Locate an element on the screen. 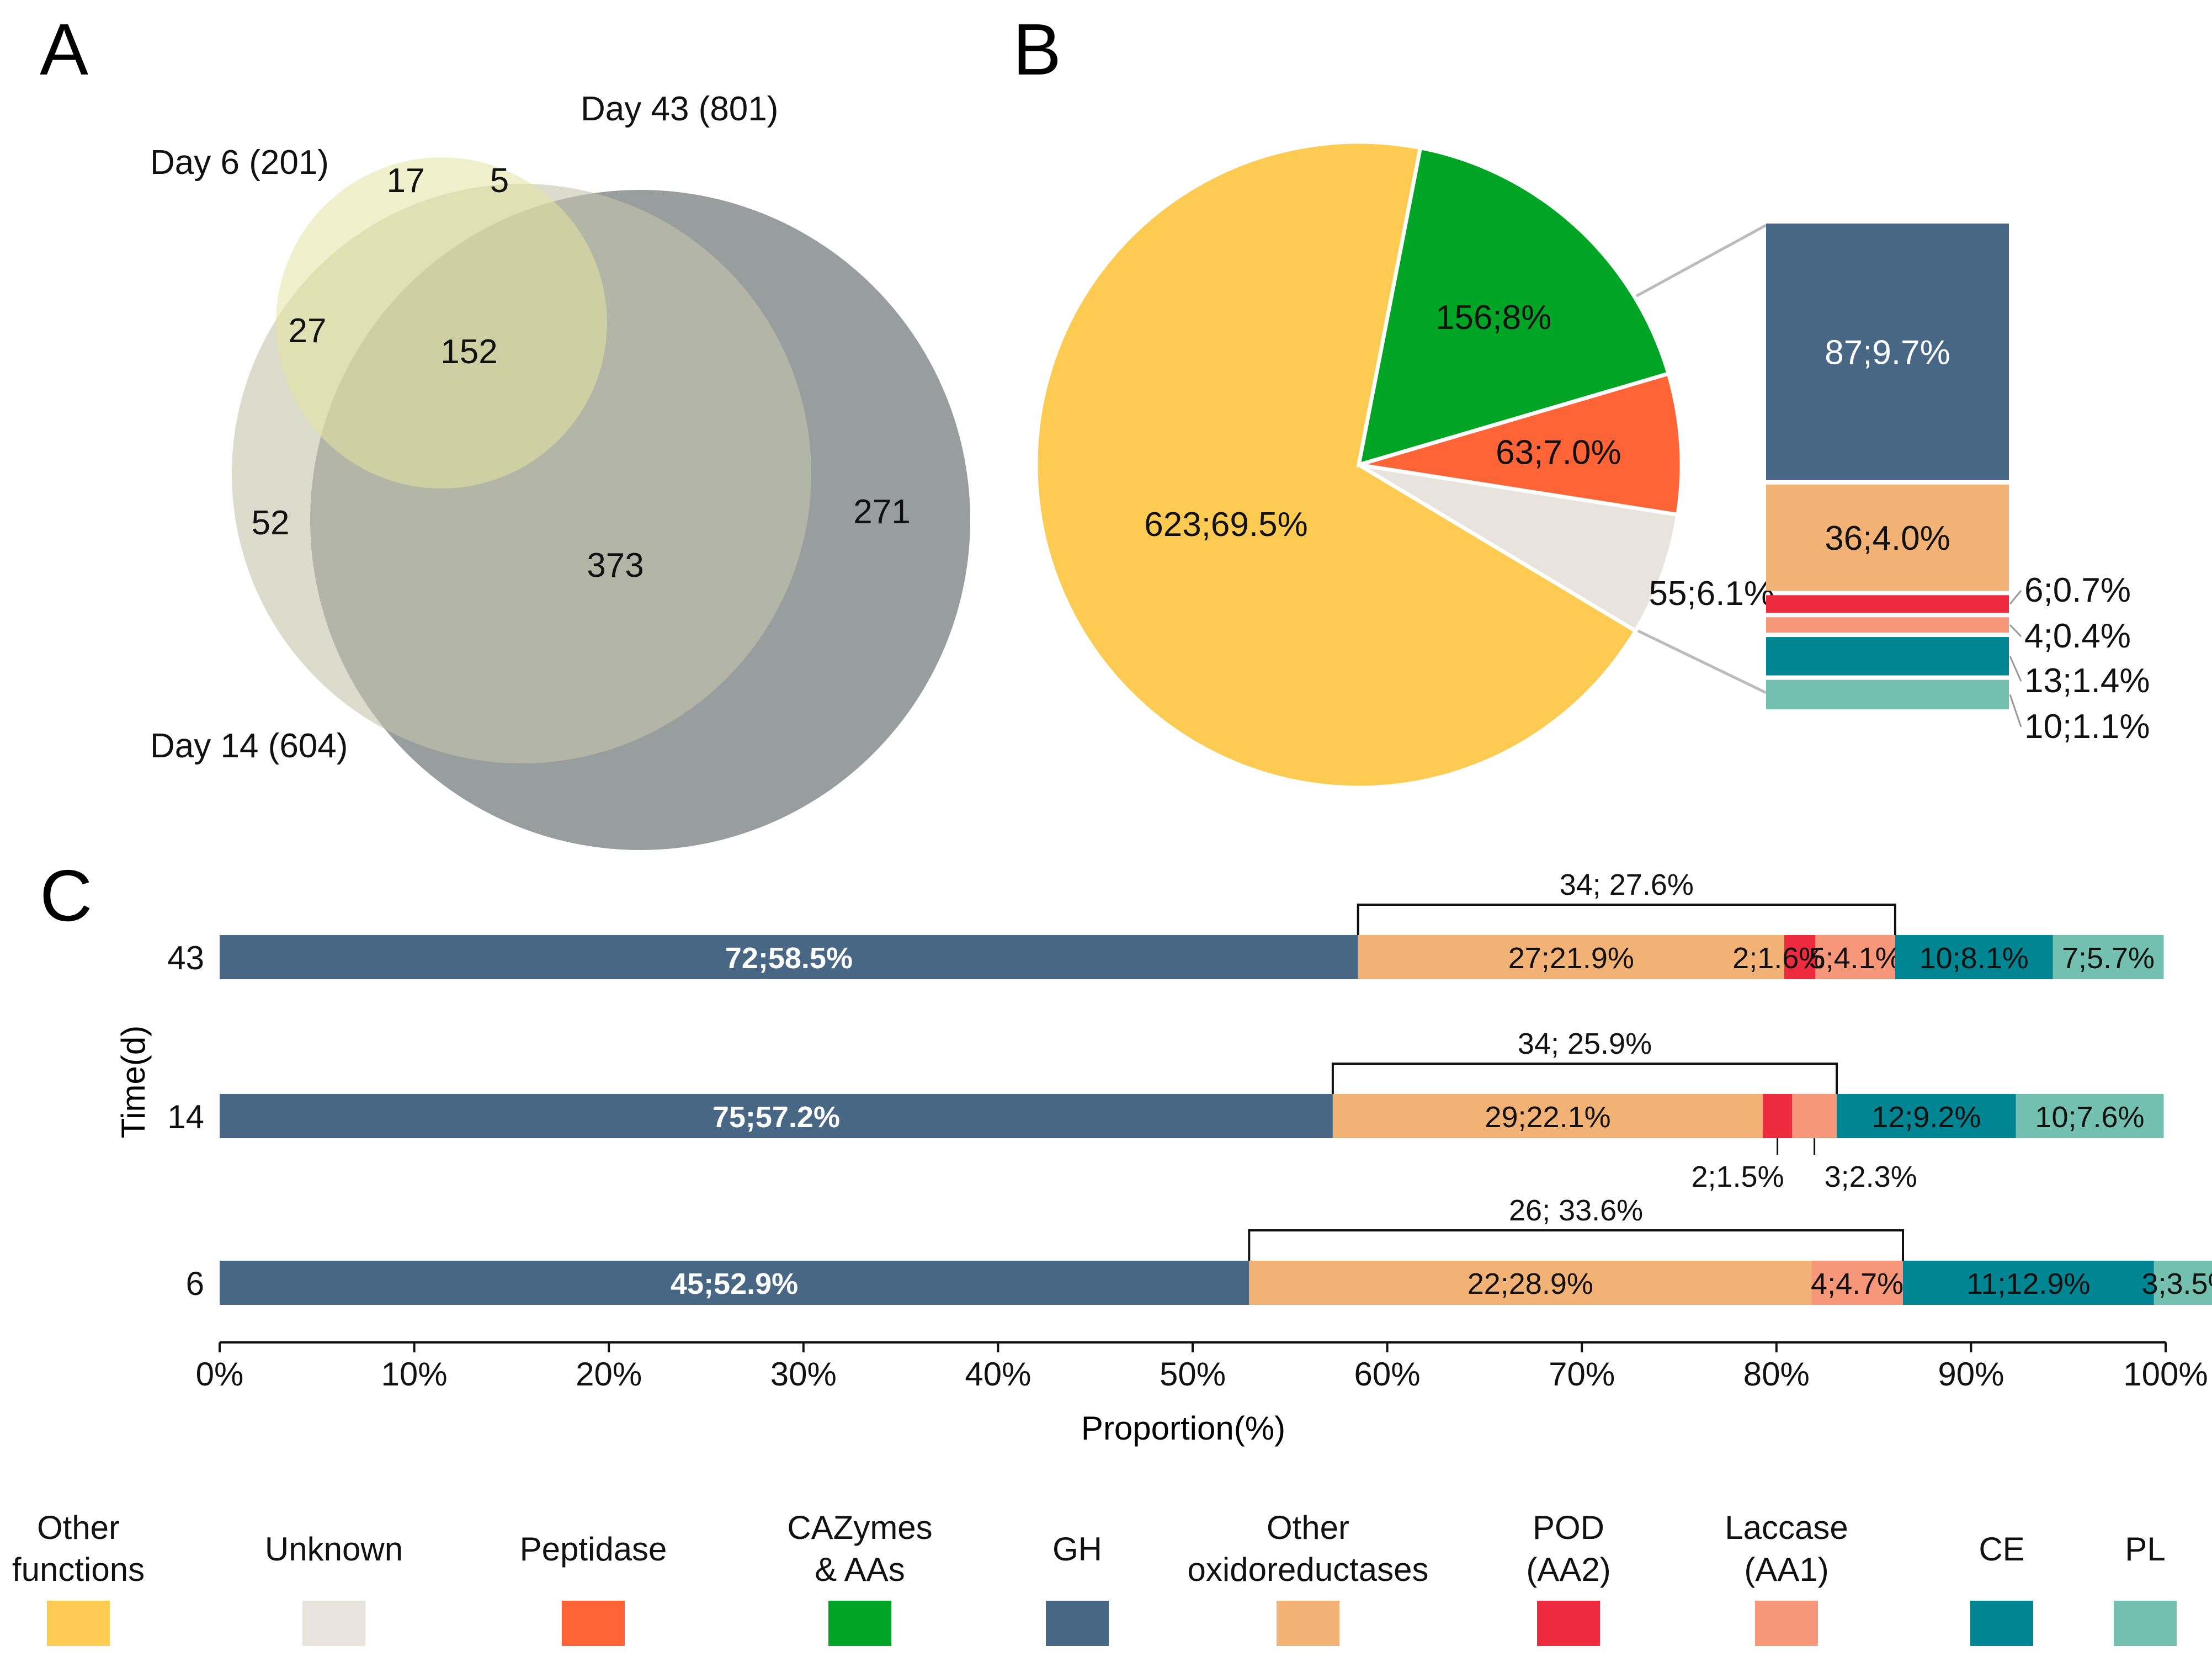 The width and height of the screenshot is (2212, 1662). legend-label: PL is located at coordinates (2145, 1550).